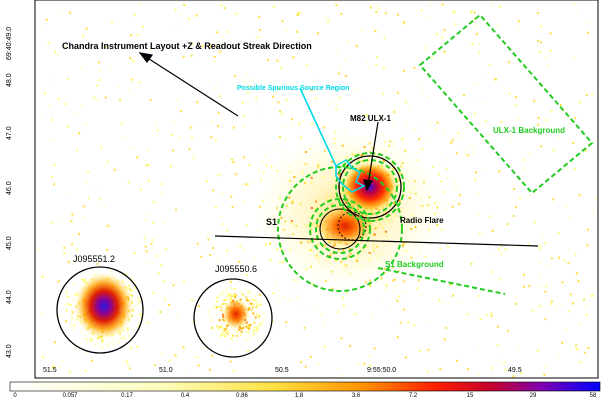  I want to click on readout-streak-arrowhead, so click(146, 58).